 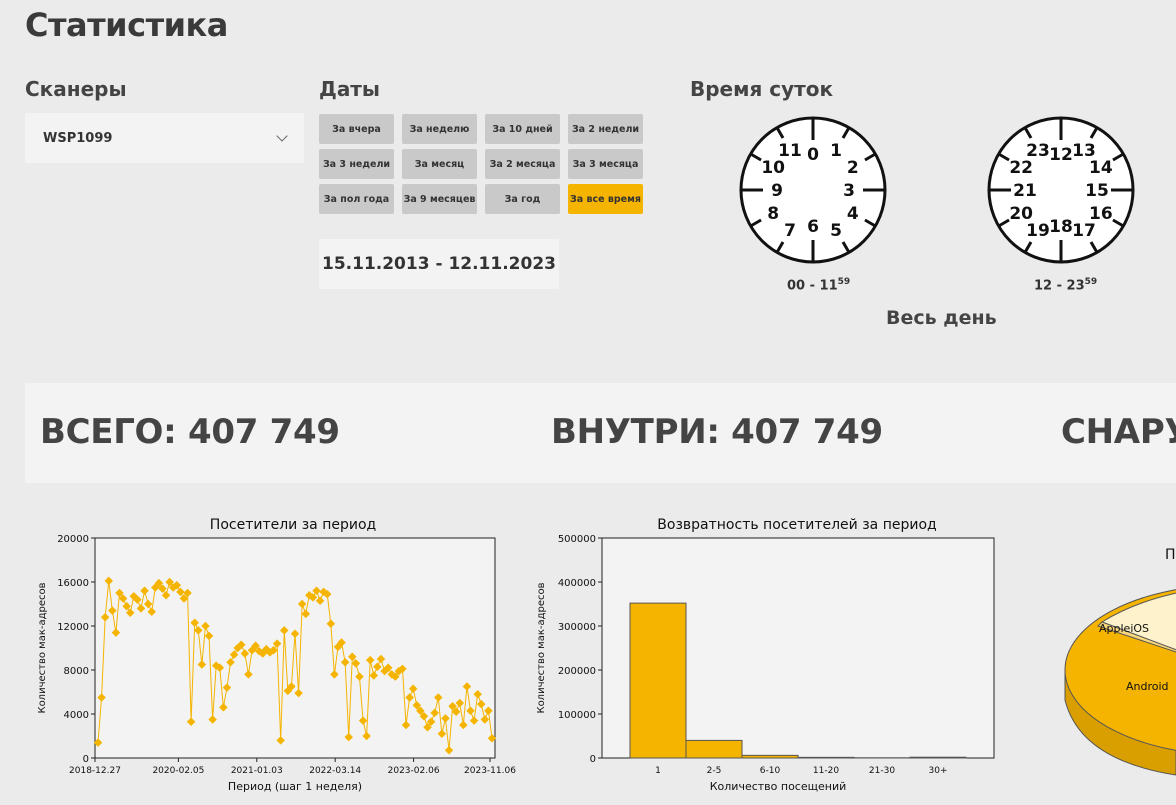 I want to click on y-tick-label: 0, so click(x=86, y=759).